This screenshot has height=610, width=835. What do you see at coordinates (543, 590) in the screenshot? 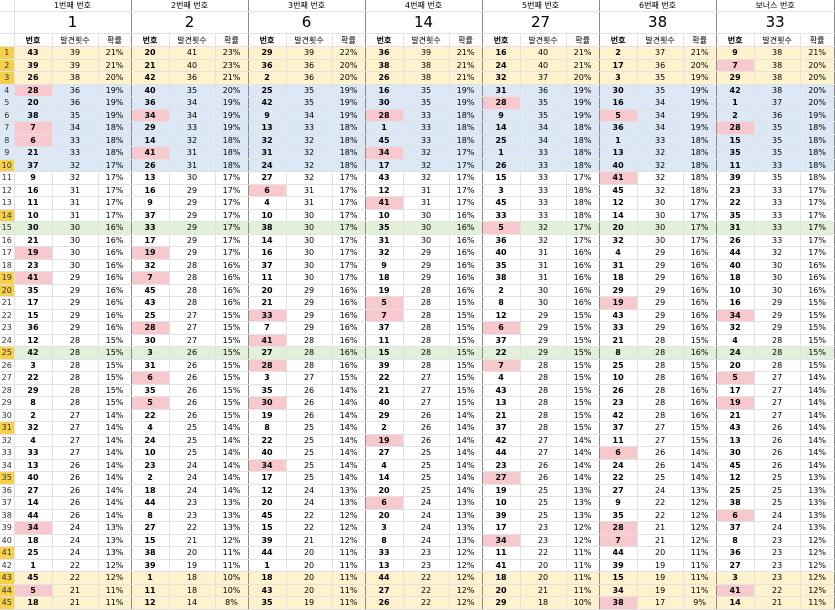
I see `count-cell: 21` at bounding box center [543, 590].